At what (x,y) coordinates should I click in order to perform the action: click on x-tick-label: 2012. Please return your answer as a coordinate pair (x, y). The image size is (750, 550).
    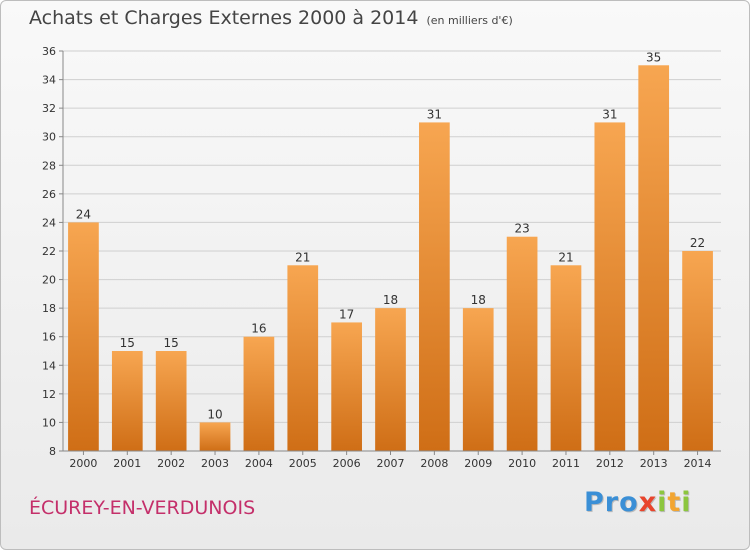
    Looking at the image, I should click on (610, 463).